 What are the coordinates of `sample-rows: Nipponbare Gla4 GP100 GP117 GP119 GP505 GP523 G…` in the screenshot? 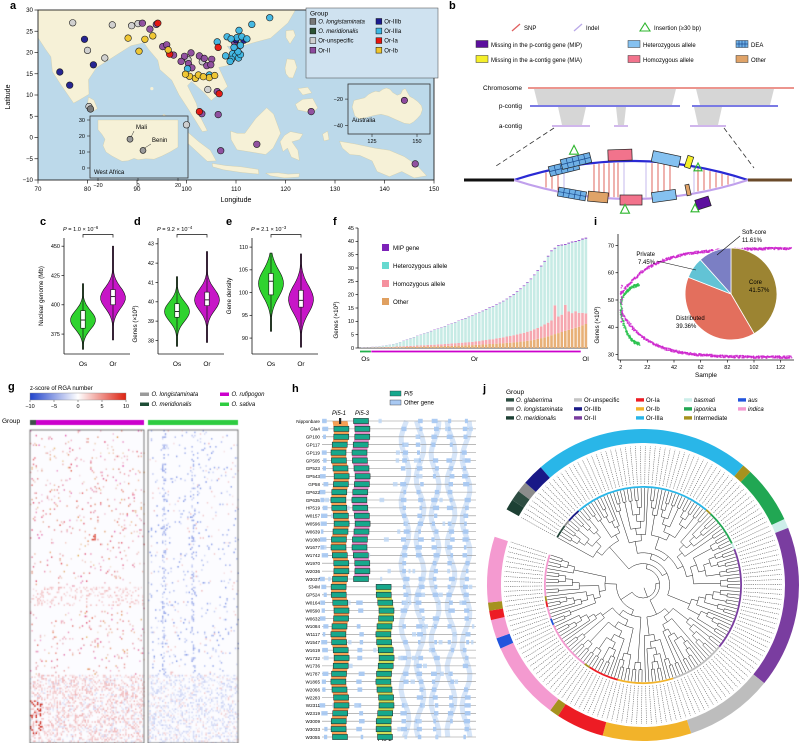 It's located at (386, 579).